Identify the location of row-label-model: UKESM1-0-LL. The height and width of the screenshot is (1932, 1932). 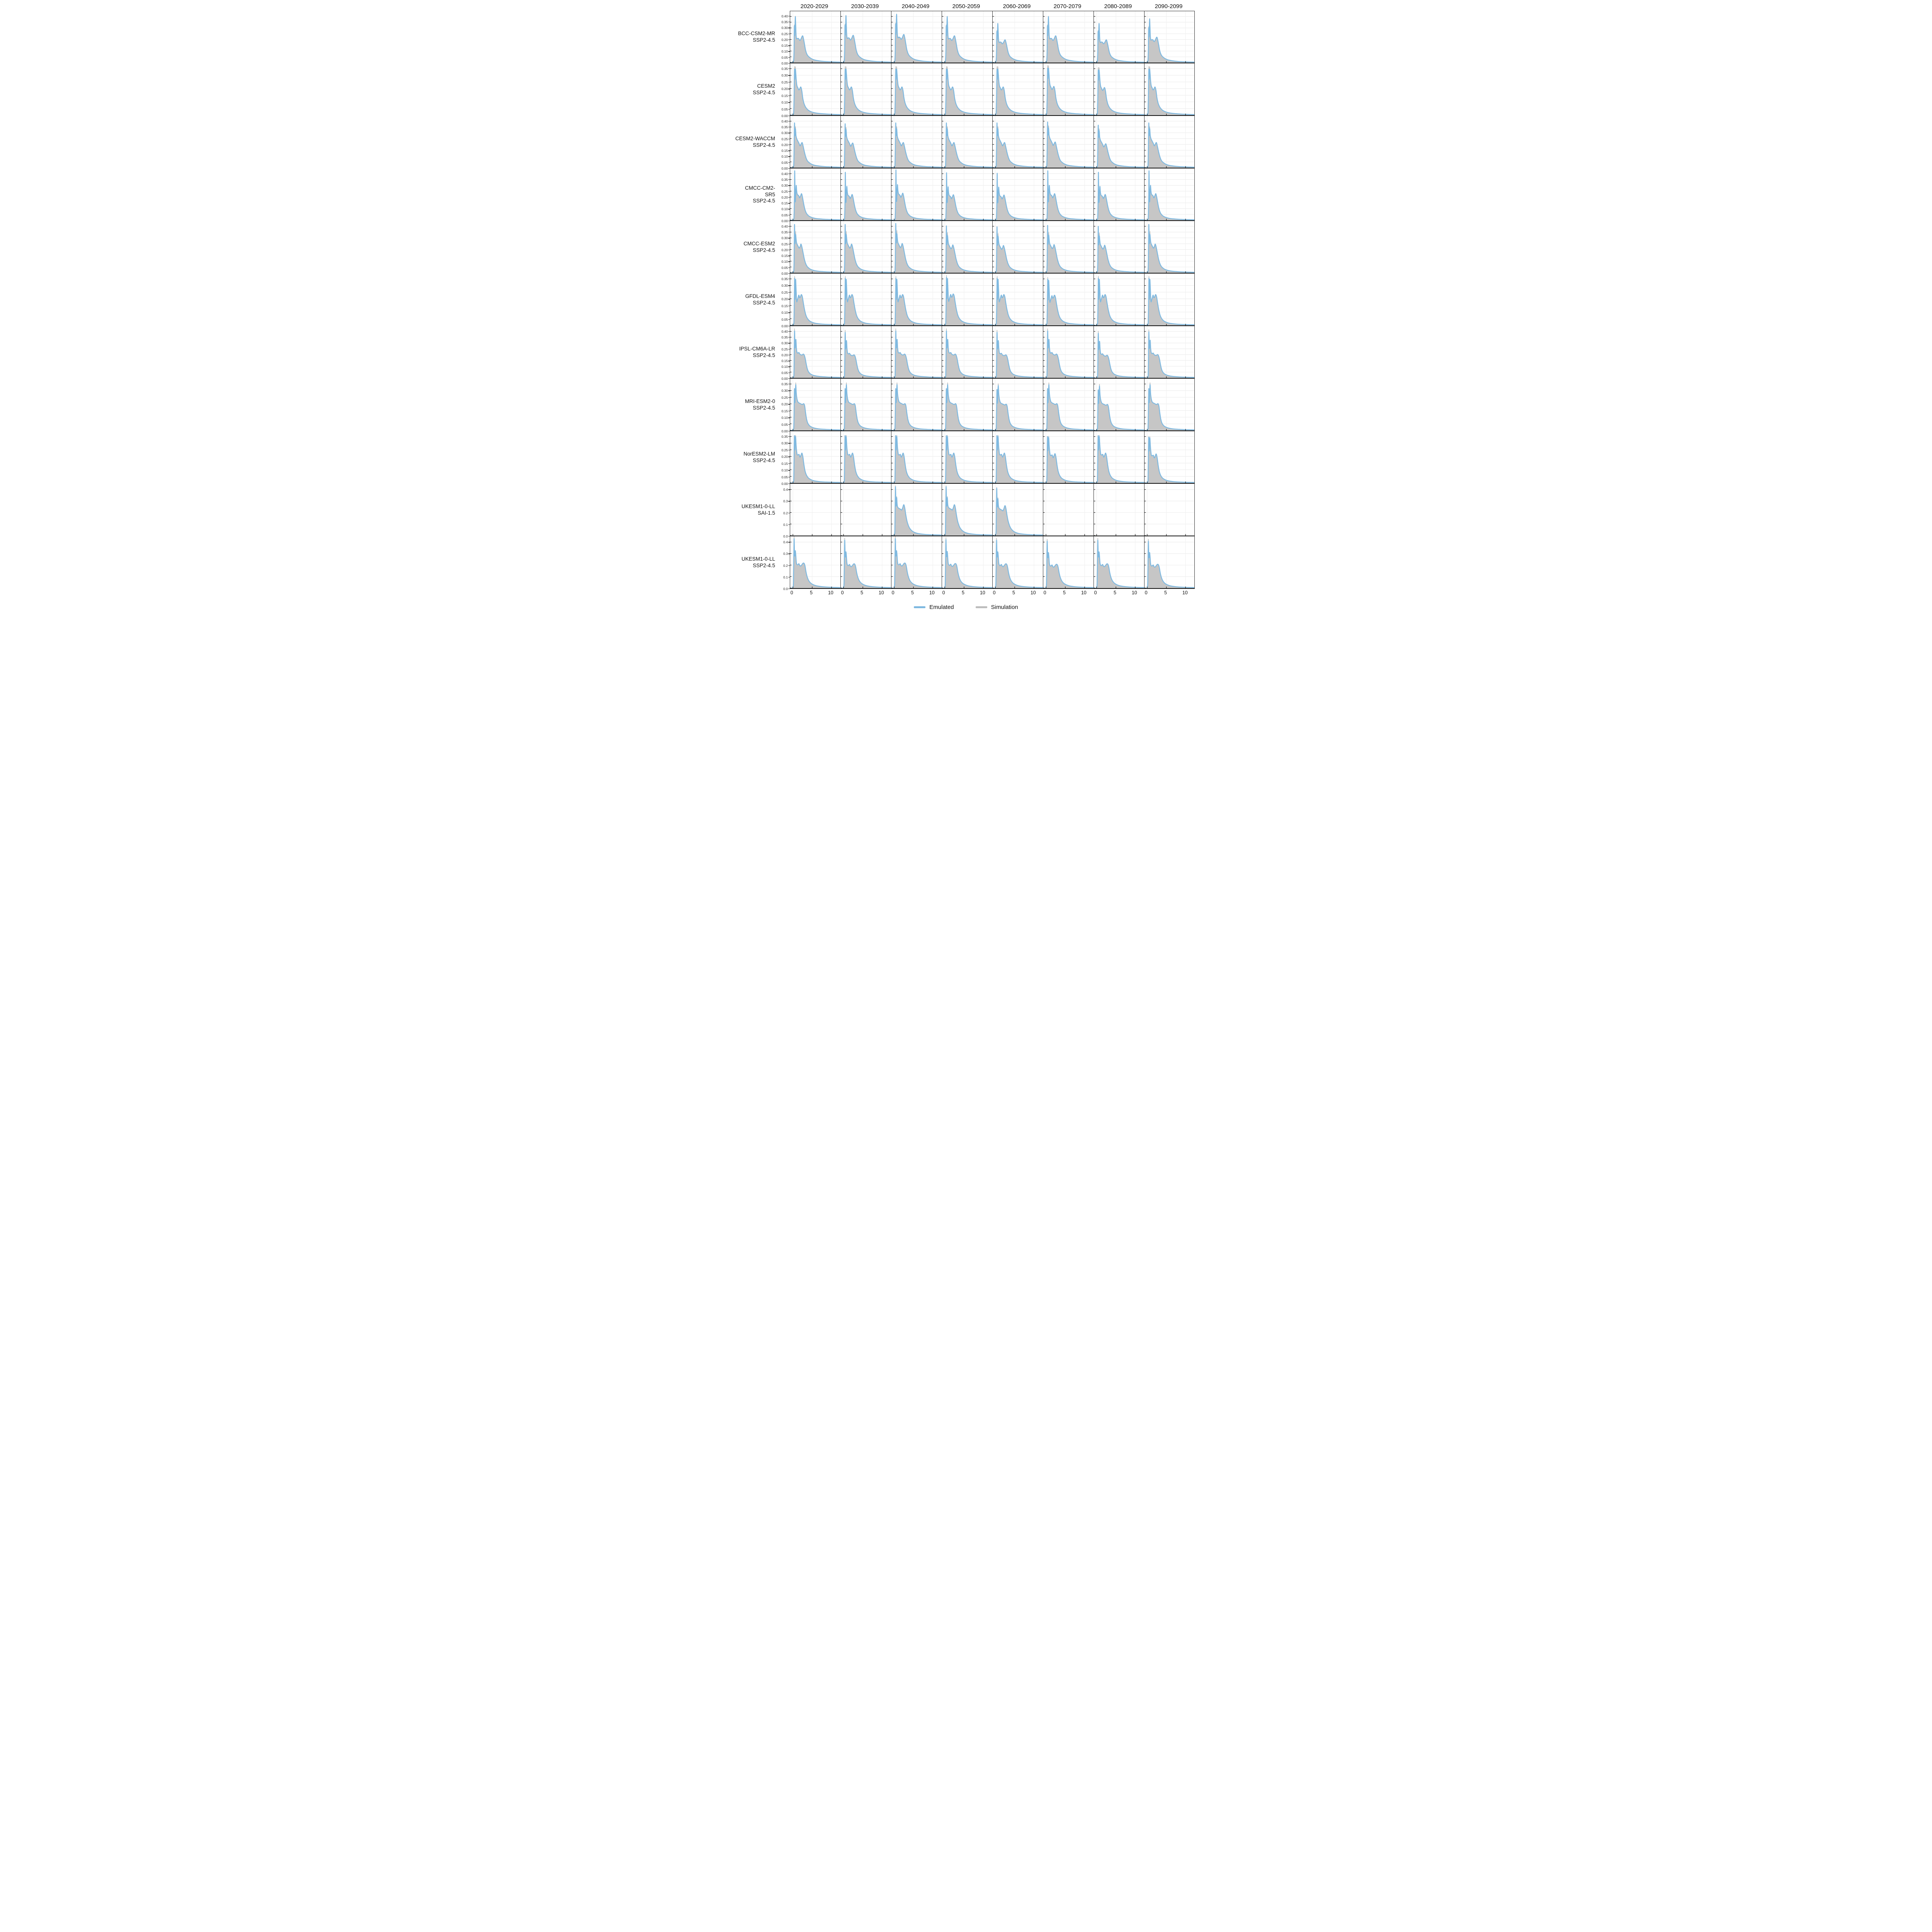
(758, 559).